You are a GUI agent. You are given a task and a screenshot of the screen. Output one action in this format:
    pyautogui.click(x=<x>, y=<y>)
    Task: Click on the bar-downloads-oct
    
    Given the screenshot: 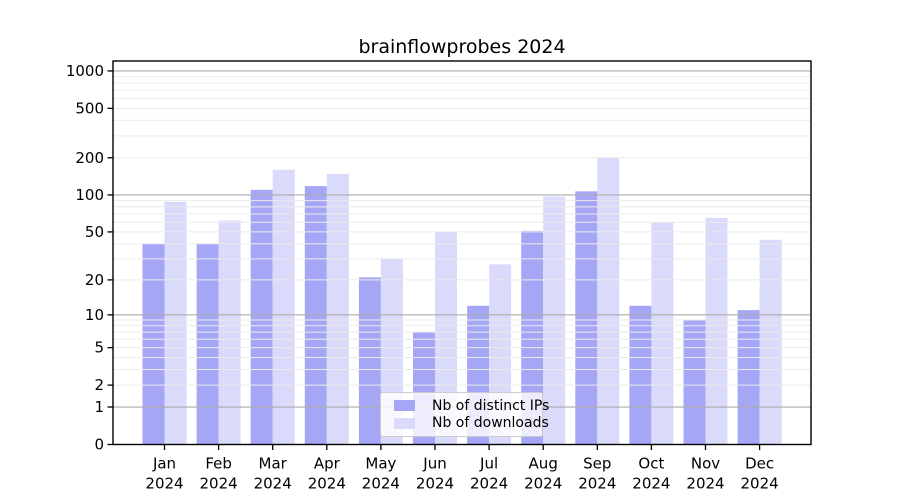 What is the action you would take?
    pyautogui.click(x=662, y=333)
    